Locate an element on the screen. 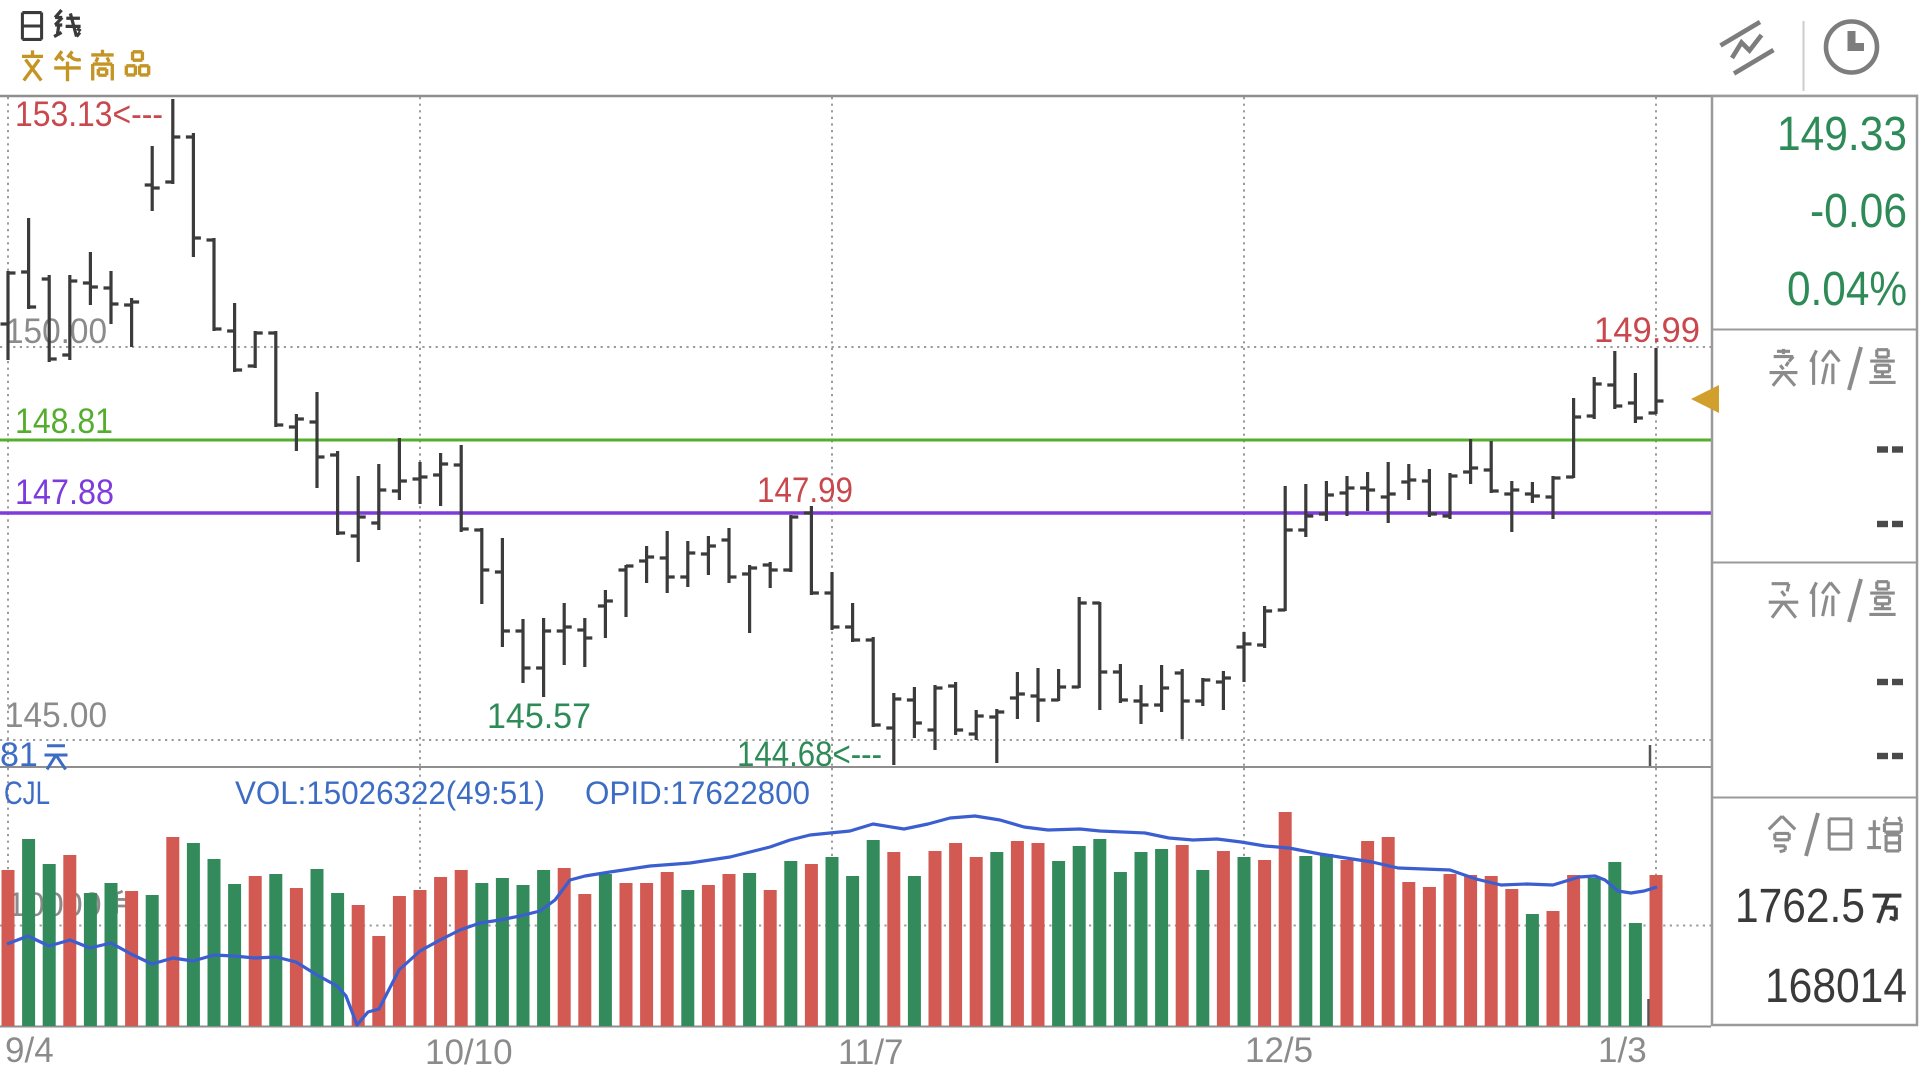  svg-text: 147.99 is located at coordinates (805, 490).